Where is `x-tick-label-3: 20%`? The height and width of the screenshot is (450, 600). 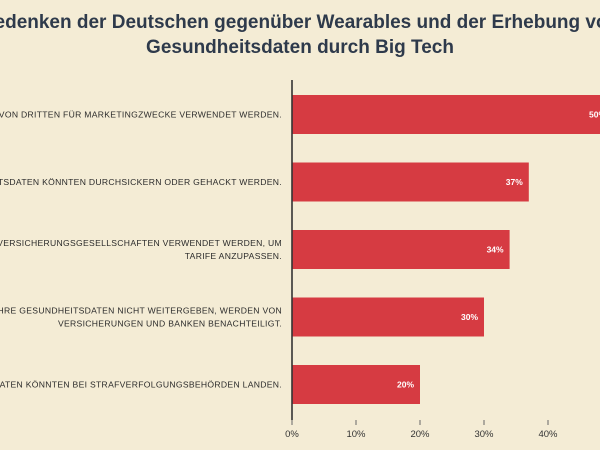 x-tick-label-3: 20% is located at coordinates (420, 434).